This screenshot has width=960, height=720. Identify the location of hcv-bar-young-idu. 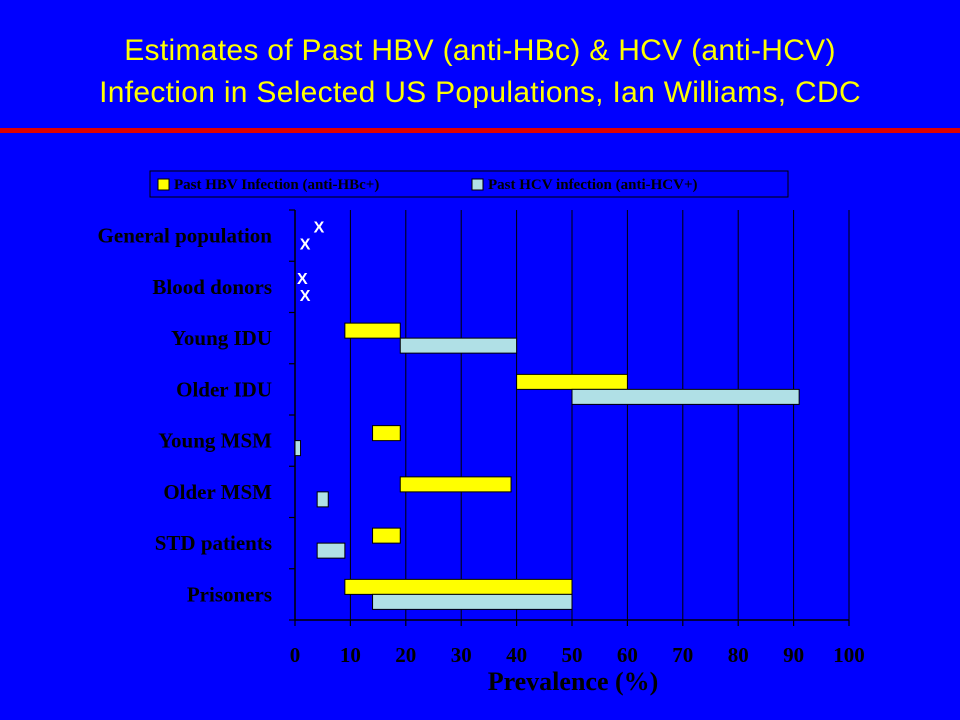
(458, 345).